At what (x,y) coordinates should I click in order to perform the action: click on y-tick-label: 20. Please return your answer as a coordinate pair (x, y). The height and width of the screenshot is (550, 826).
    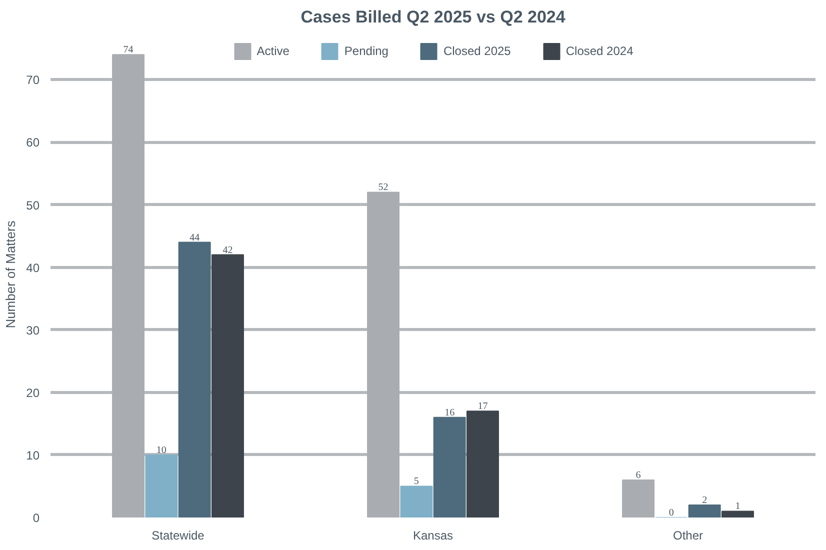
    Looking at the image, I should click on (33, 393).